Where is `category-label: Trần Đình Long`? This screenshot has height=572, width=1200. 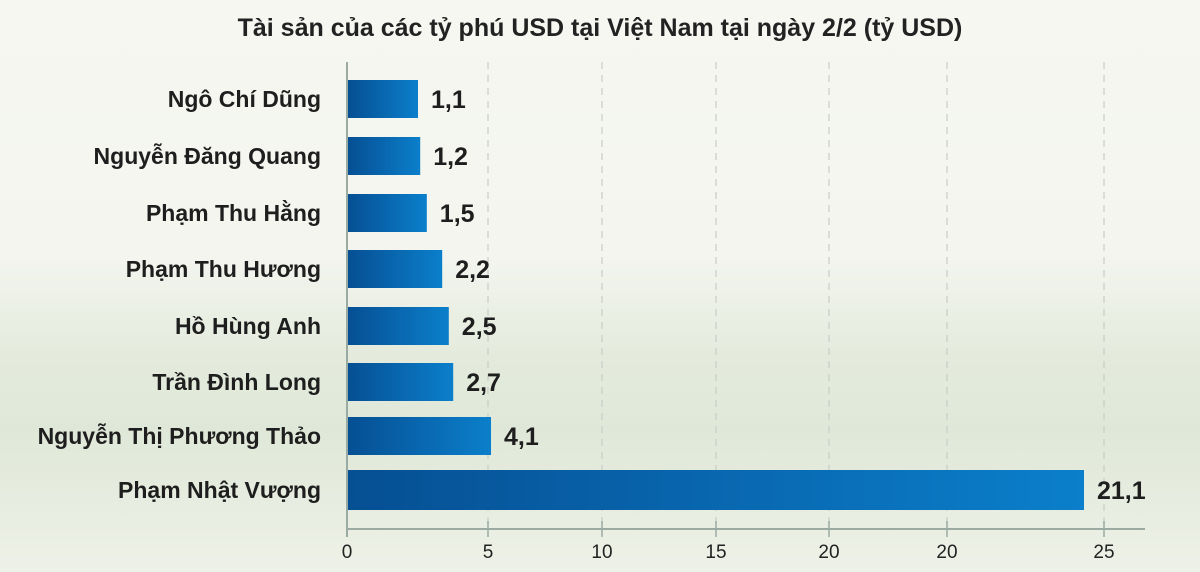 category-label: Trần Đình Long is located at coordinates (236, 382).